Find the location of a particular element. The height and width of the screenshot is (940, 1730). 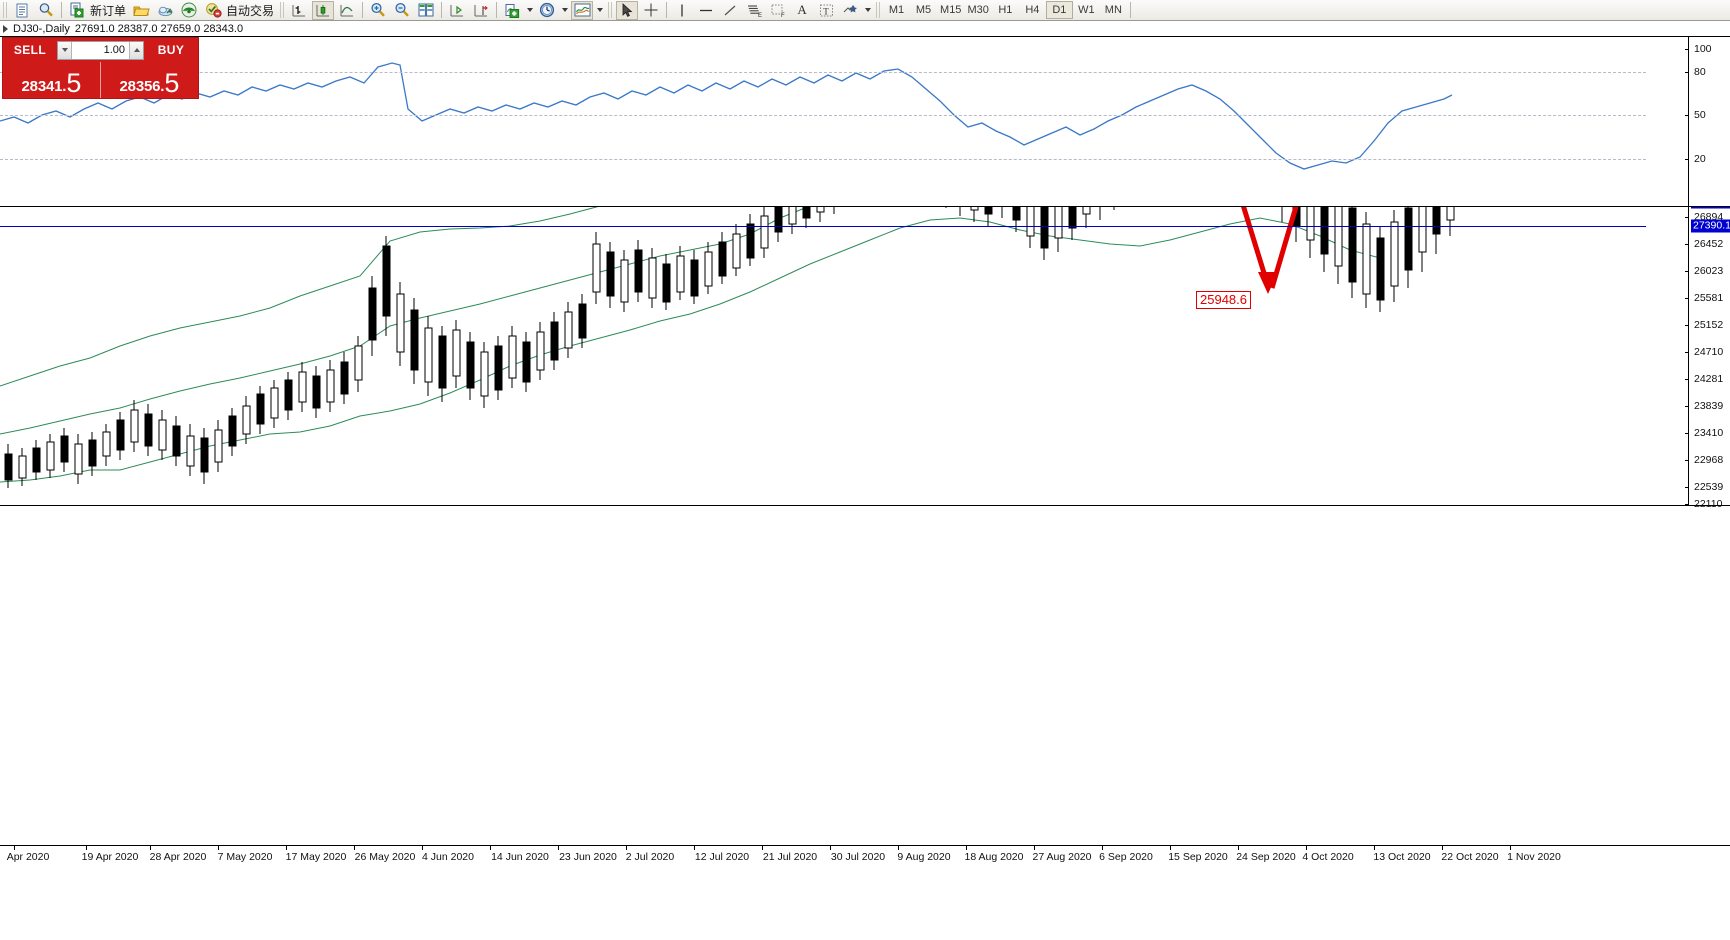

date-tick-16: 6 Sep 2020 is located at coordinates (1126, 857).